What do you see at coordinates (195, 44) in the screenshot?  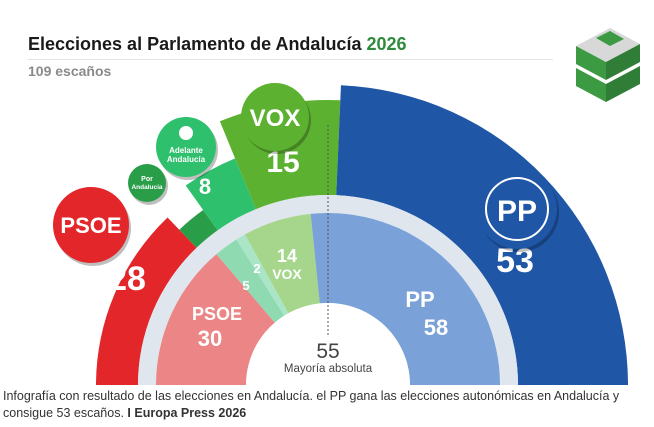 I see `chart-title-text: Elecciones al Parlamento de Andalucía` at bounding box center [195, 44].